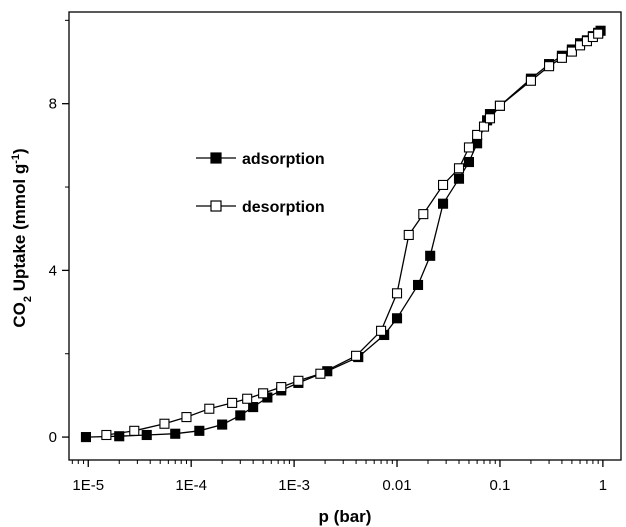 This screenshot has height=527, width=626. I want to click on x-tick-label: 0.1, so click(500, 485).